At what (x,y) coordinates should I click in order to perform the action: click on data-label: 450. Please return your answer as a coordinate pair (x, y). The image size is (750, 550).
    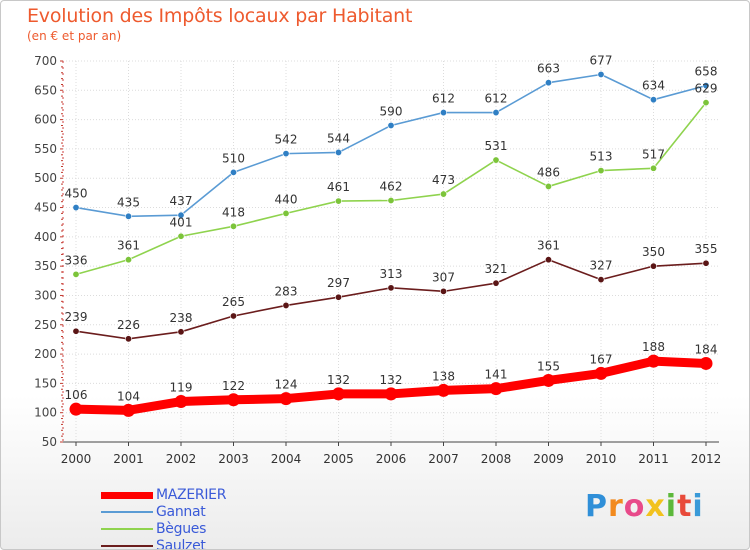
    Looking at the image, I should click on (76, 194).